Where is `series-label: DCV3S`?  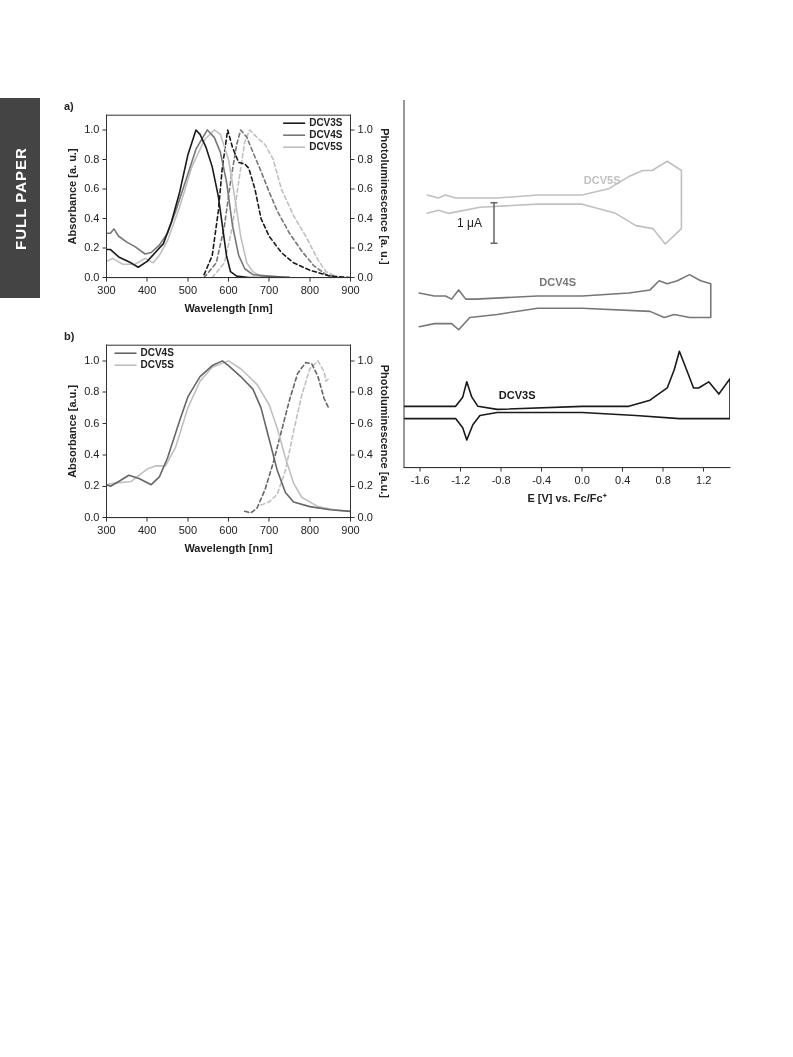
series-label: DCV3S is located at coordinates (517, 394).